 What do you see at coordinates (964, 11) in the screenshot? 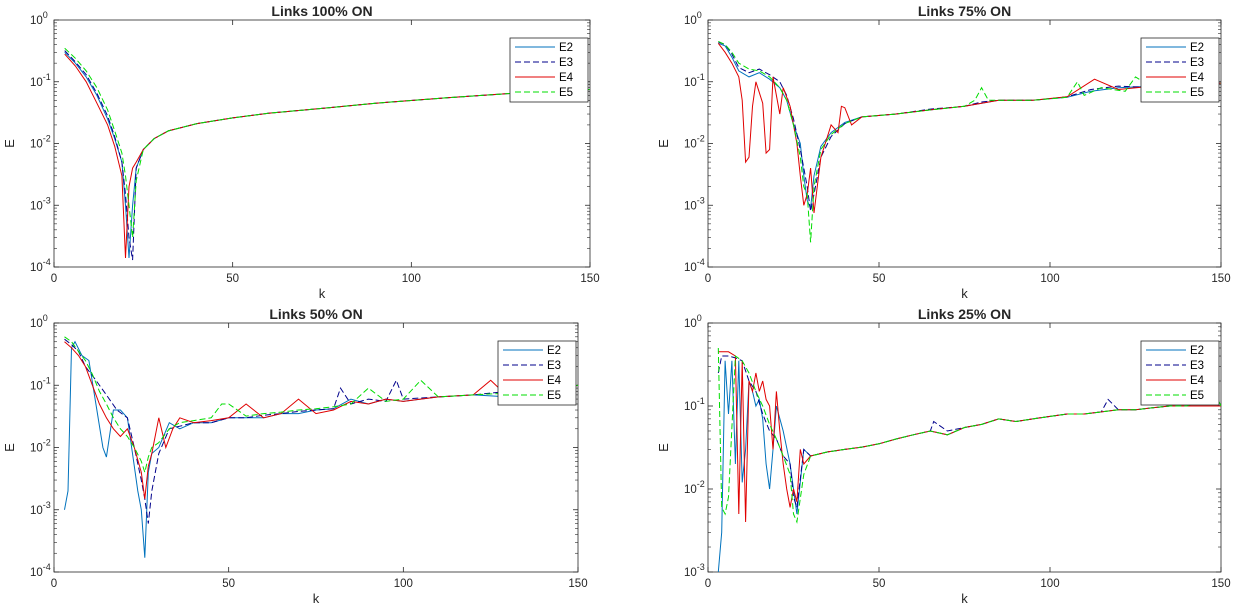
I see `chart-title: Links 75% ON` at bounding box center [964, 11].